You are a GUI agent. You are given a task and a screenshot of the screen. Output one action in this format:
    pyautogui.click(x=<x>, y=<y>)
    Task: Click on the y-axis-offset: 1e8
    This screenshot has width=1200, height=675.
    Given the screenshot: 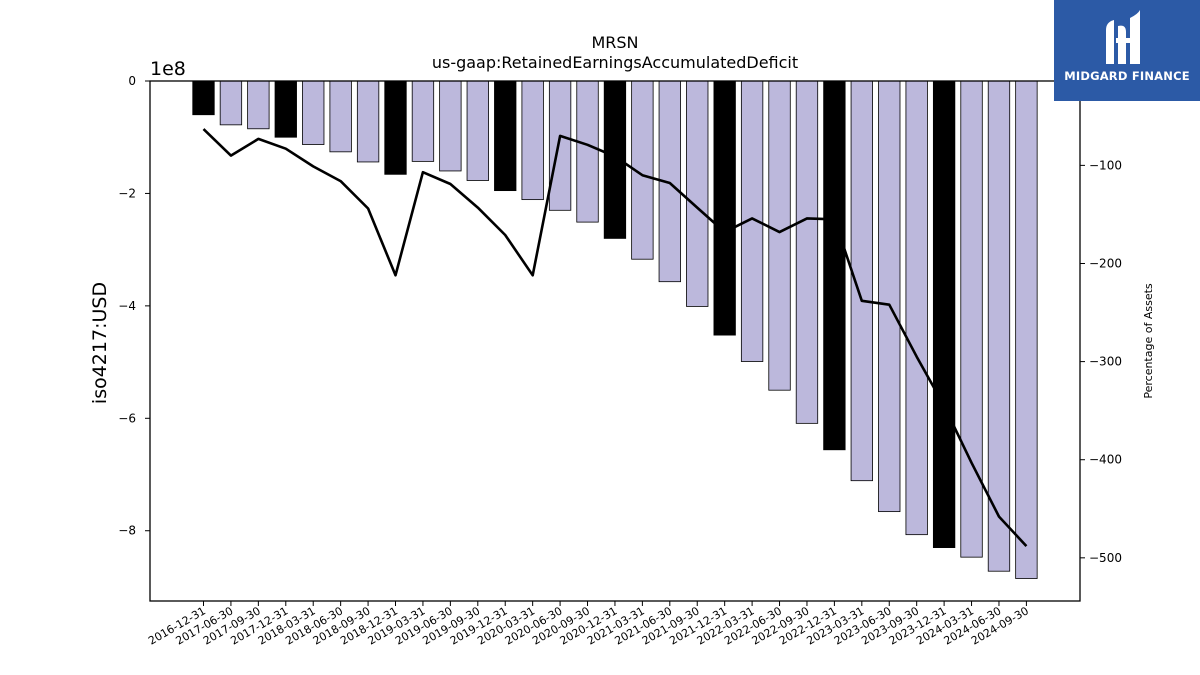 What is the action you would take?
    pyautogui.click(x=168, y=69)
    